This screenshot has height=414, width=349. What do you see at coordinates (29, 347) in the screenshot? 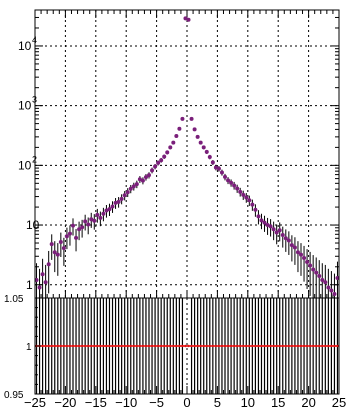
I see `ratio-y-tick-label: 1` at bounding box center [29, 347].